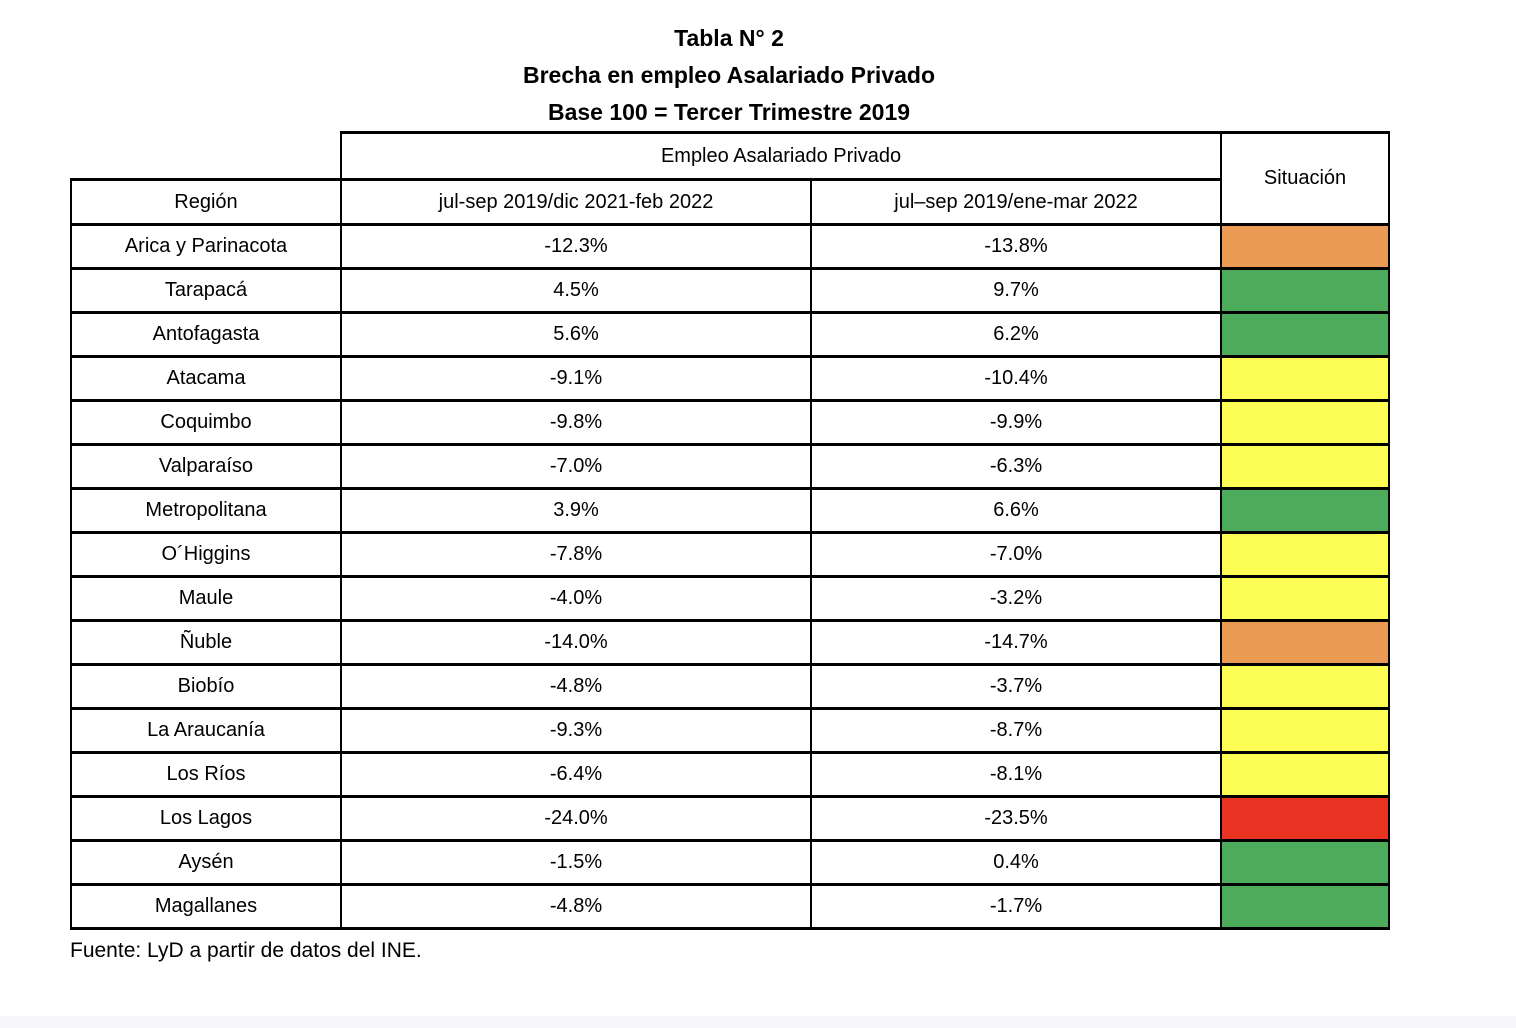 The image size is (1516, 1028). What do you see at coordinates (1016, 774) in the screenshot?
I see `gap-ene-mar-cell: -8.1%` at bounding box center [1016, 774].